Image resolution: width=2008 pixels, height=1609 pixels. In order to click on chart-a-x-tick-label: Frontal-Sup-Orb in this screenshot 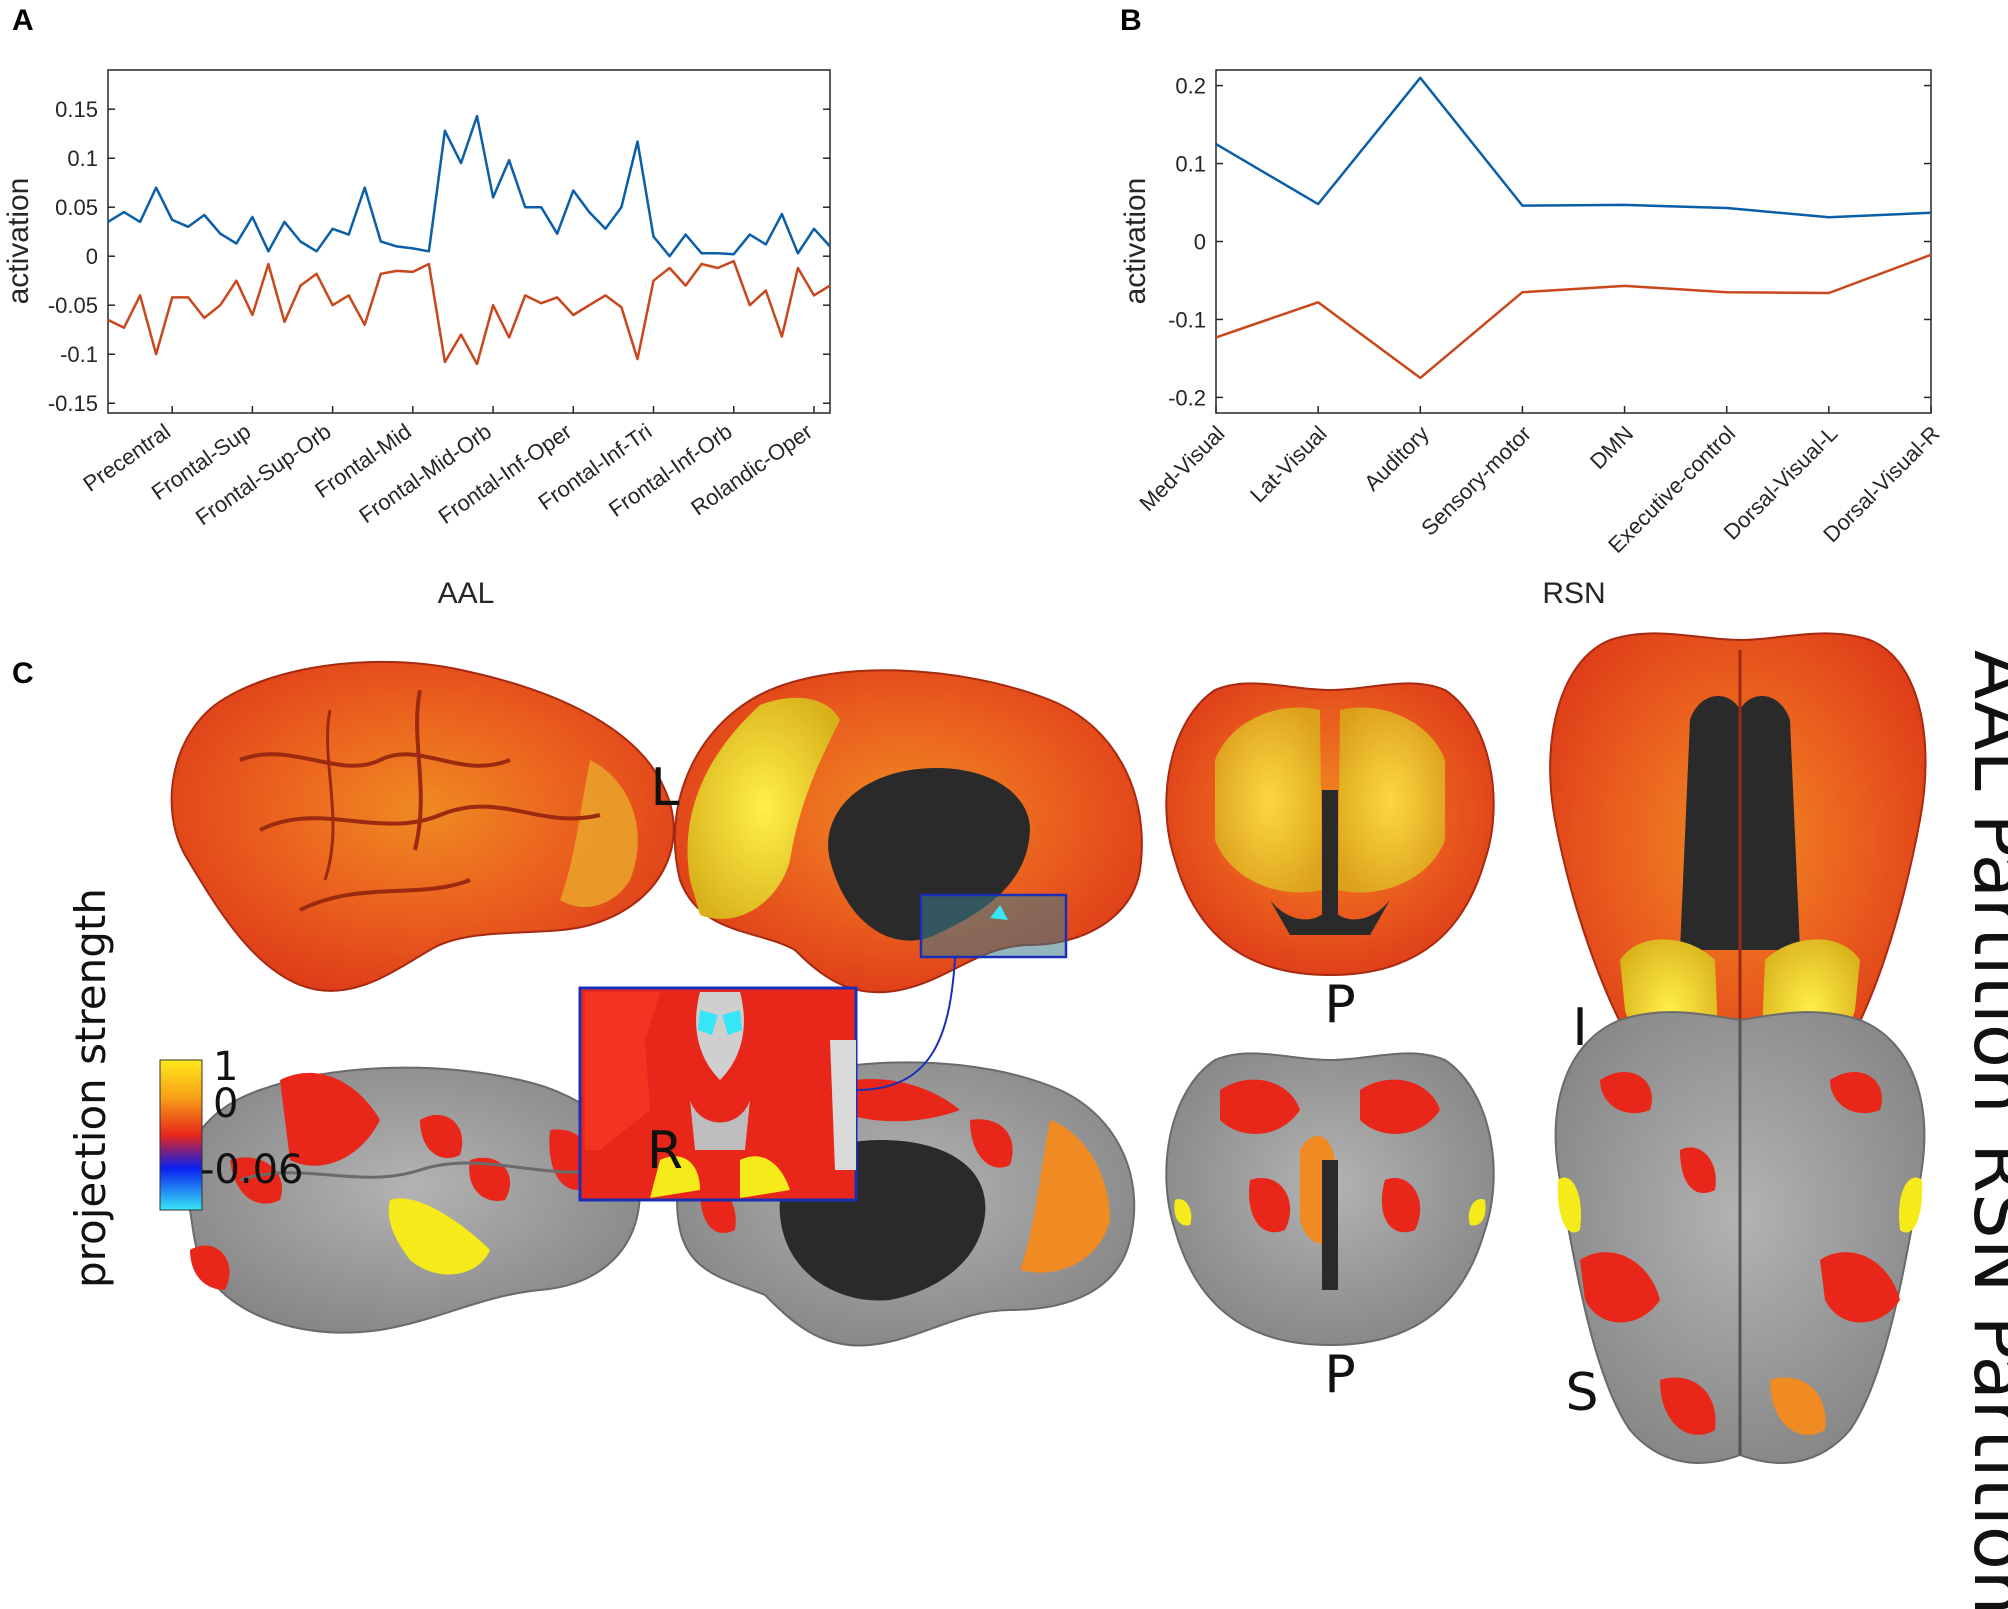, I will do `click(263, 475)`.